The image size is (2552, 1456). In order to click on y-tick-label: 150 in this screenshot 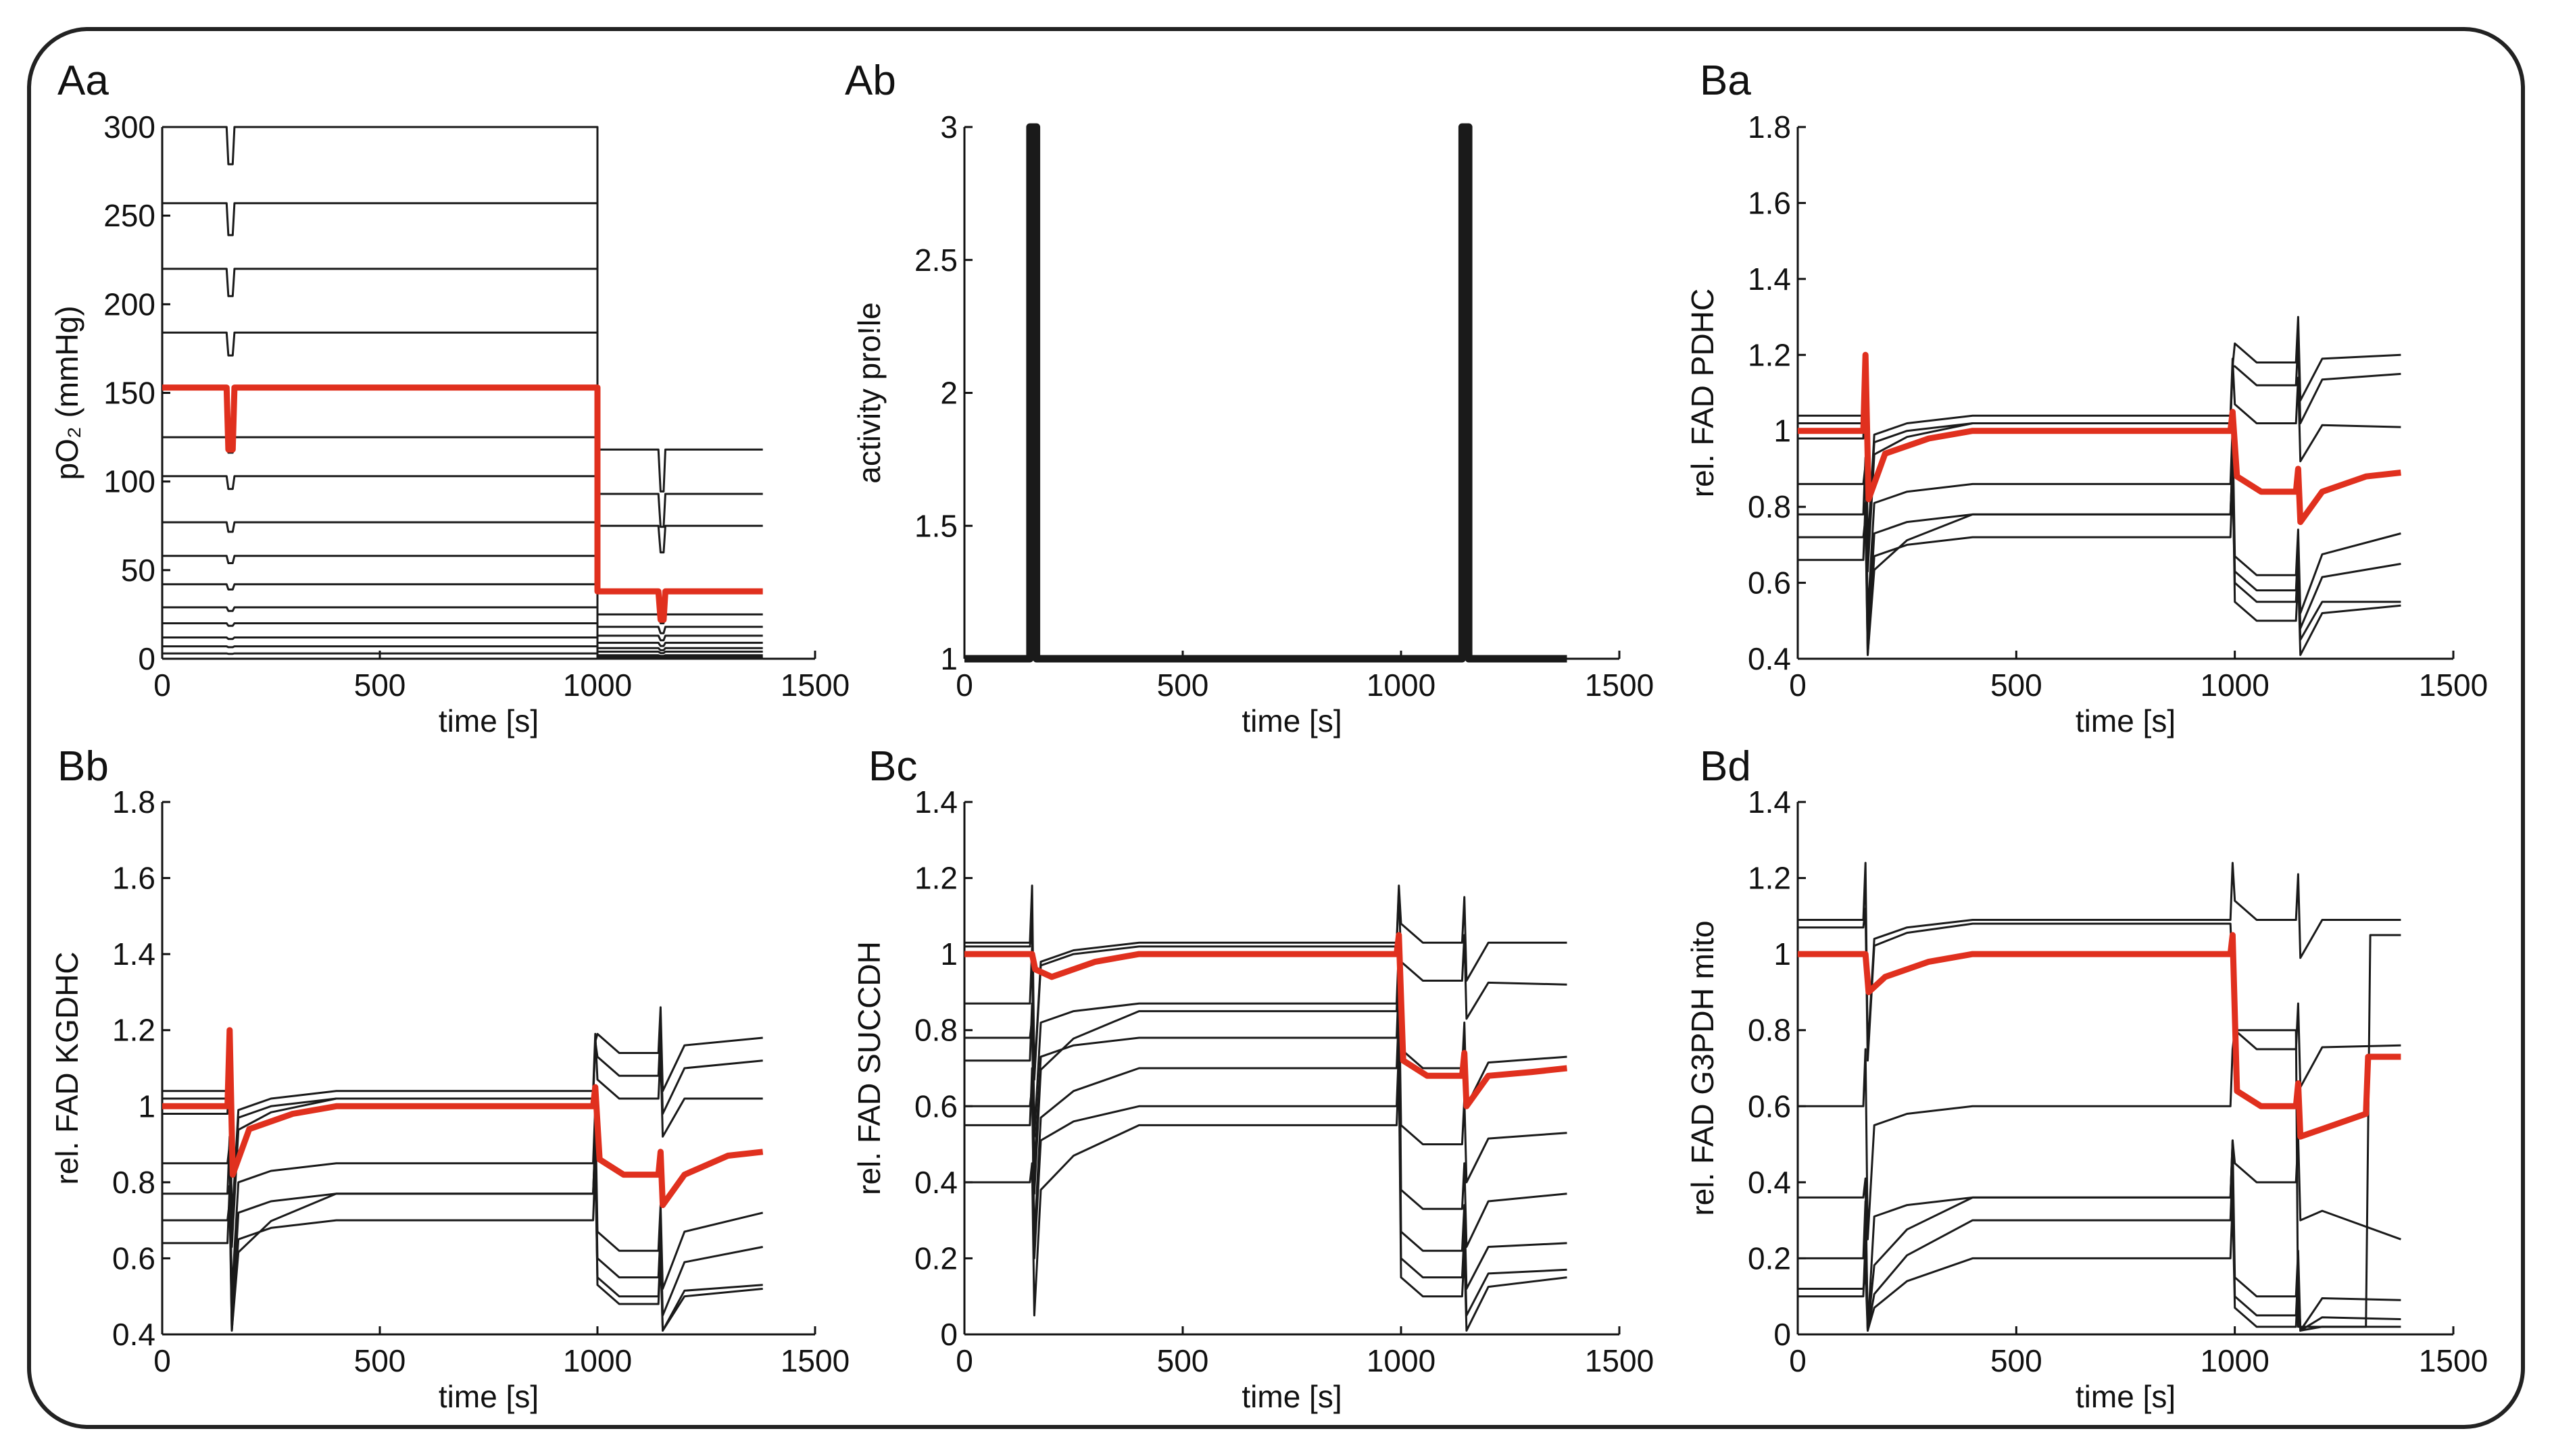, I will do `click(129, 393)`.